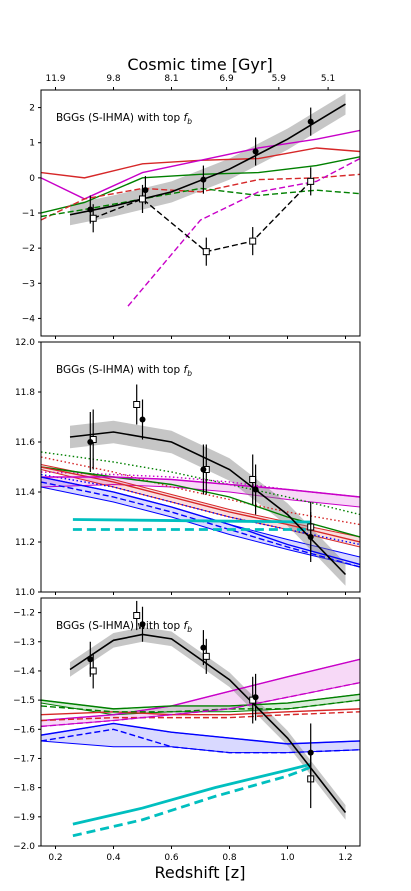 The image size is (411, 891). Describe the element at coordinates (279, 79) in the screenshot. I see `top-axis-tick-label: 5.9` at that location.